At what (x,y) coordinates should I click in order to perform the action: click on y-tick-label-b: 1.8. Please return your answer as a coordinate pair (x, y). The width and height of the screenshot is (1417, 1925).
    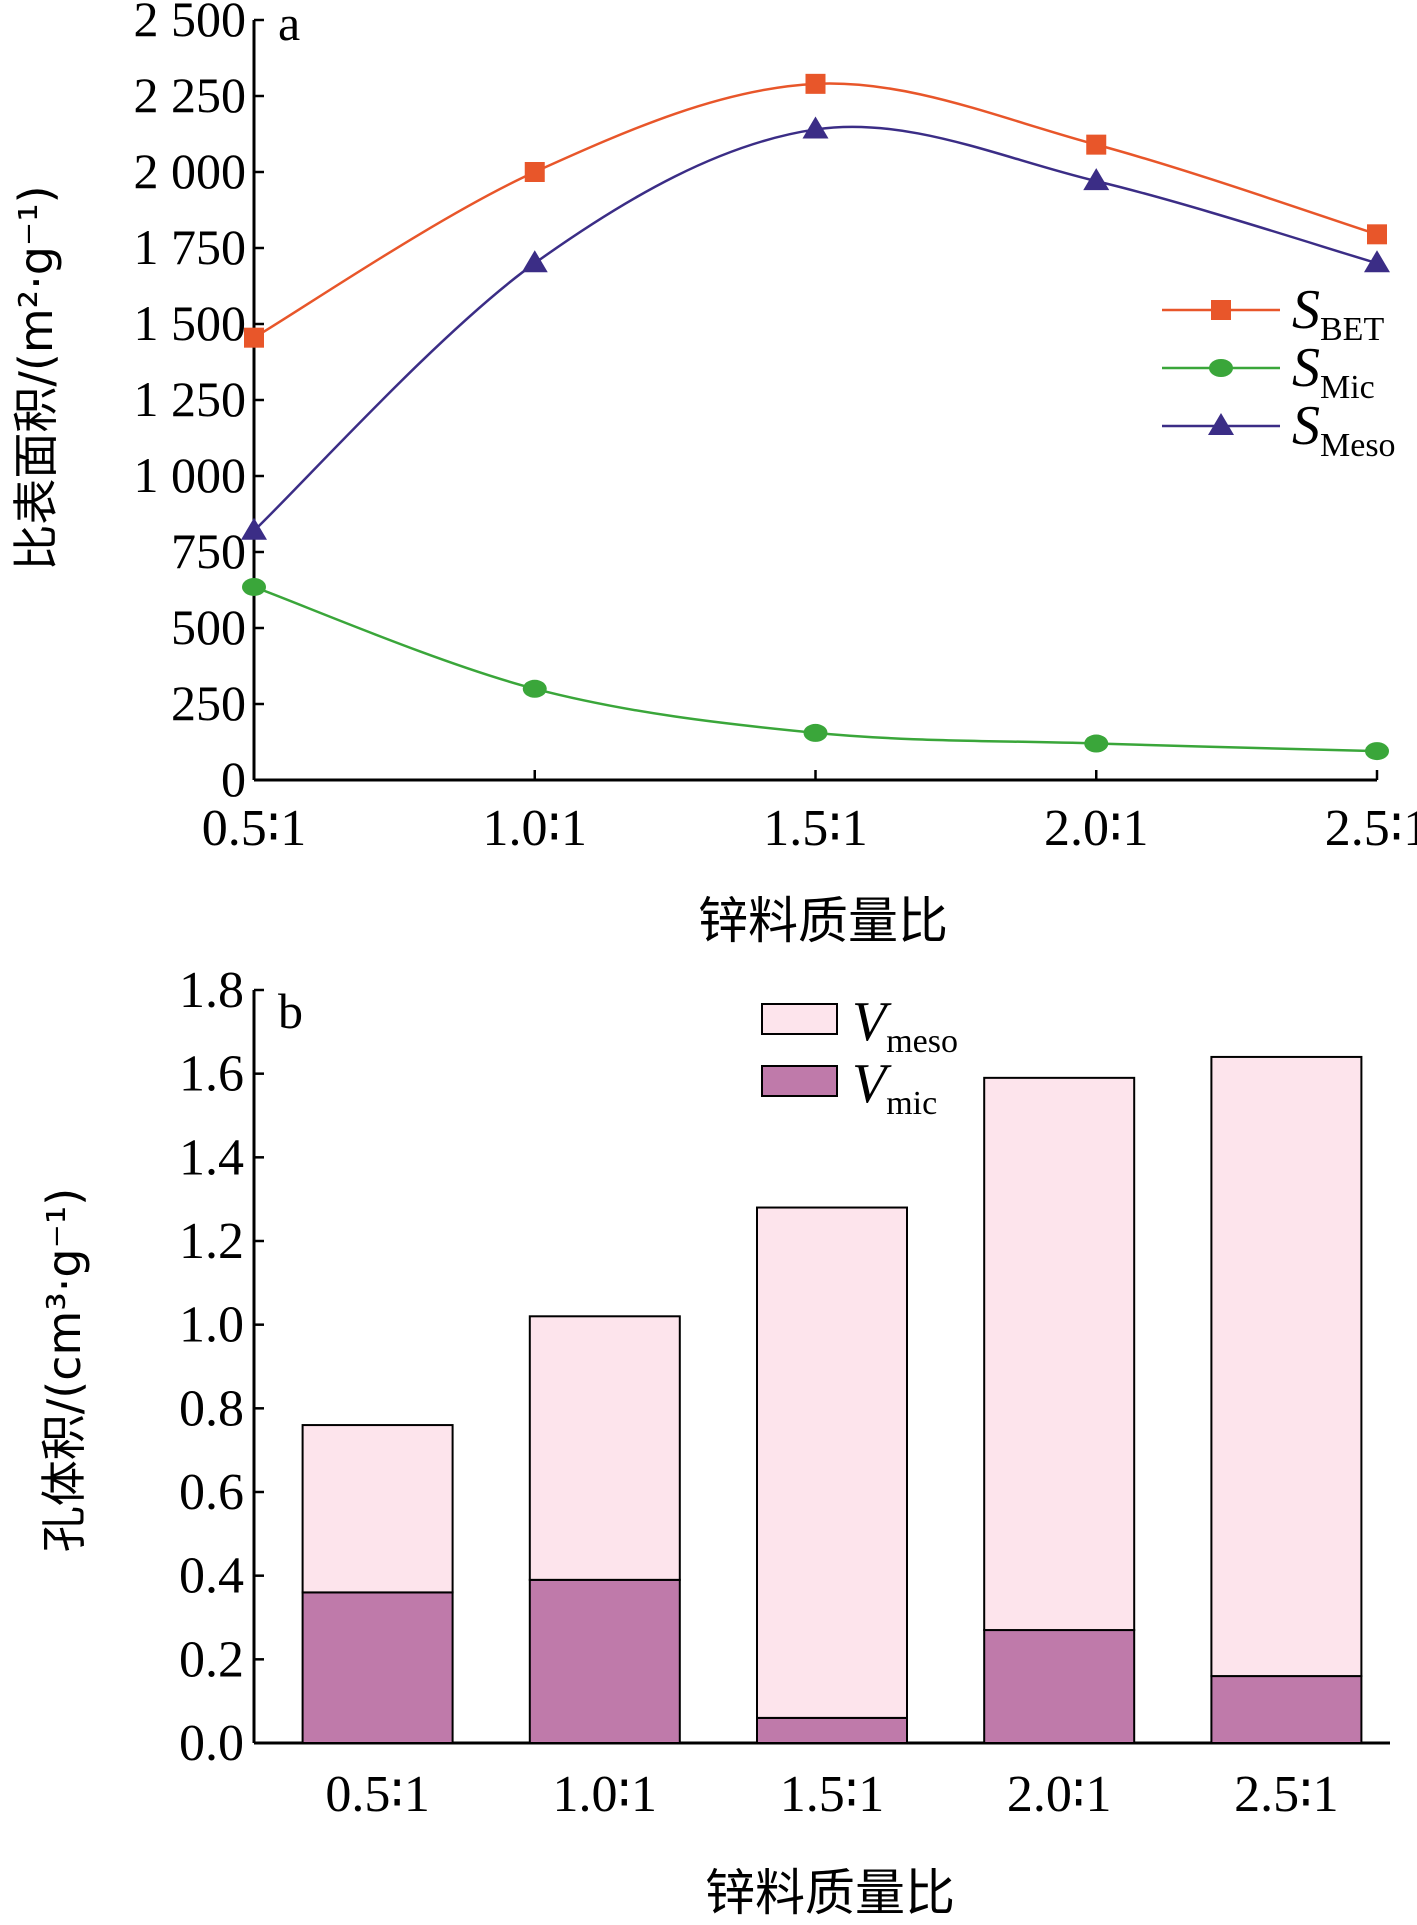
    Looking at the image, I should click on (211, 990).